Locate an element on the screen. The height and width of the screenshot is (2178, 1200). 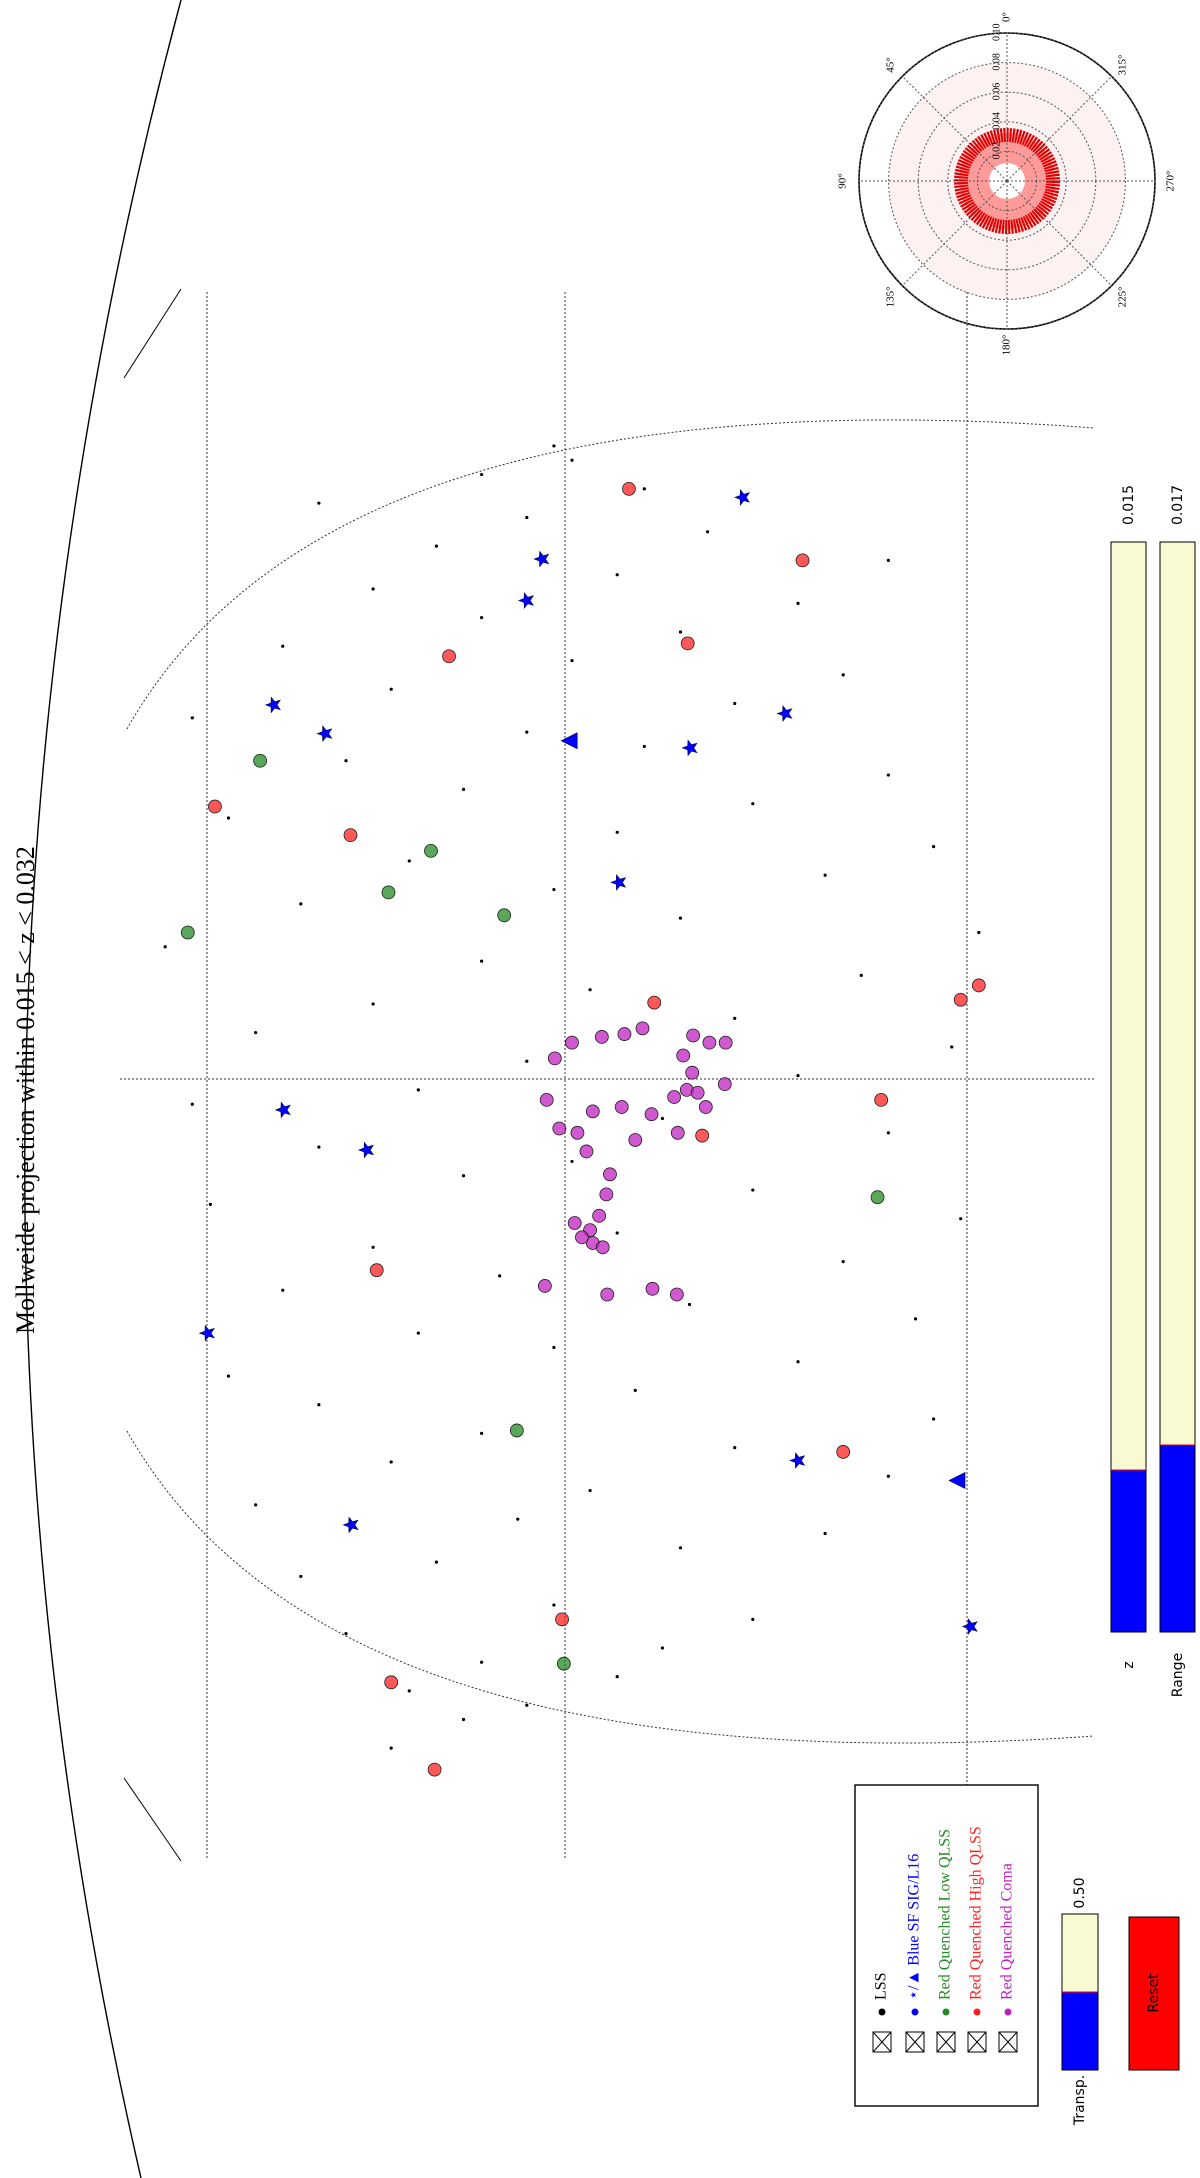
slider-track is located at coordinates (1128, 1087).